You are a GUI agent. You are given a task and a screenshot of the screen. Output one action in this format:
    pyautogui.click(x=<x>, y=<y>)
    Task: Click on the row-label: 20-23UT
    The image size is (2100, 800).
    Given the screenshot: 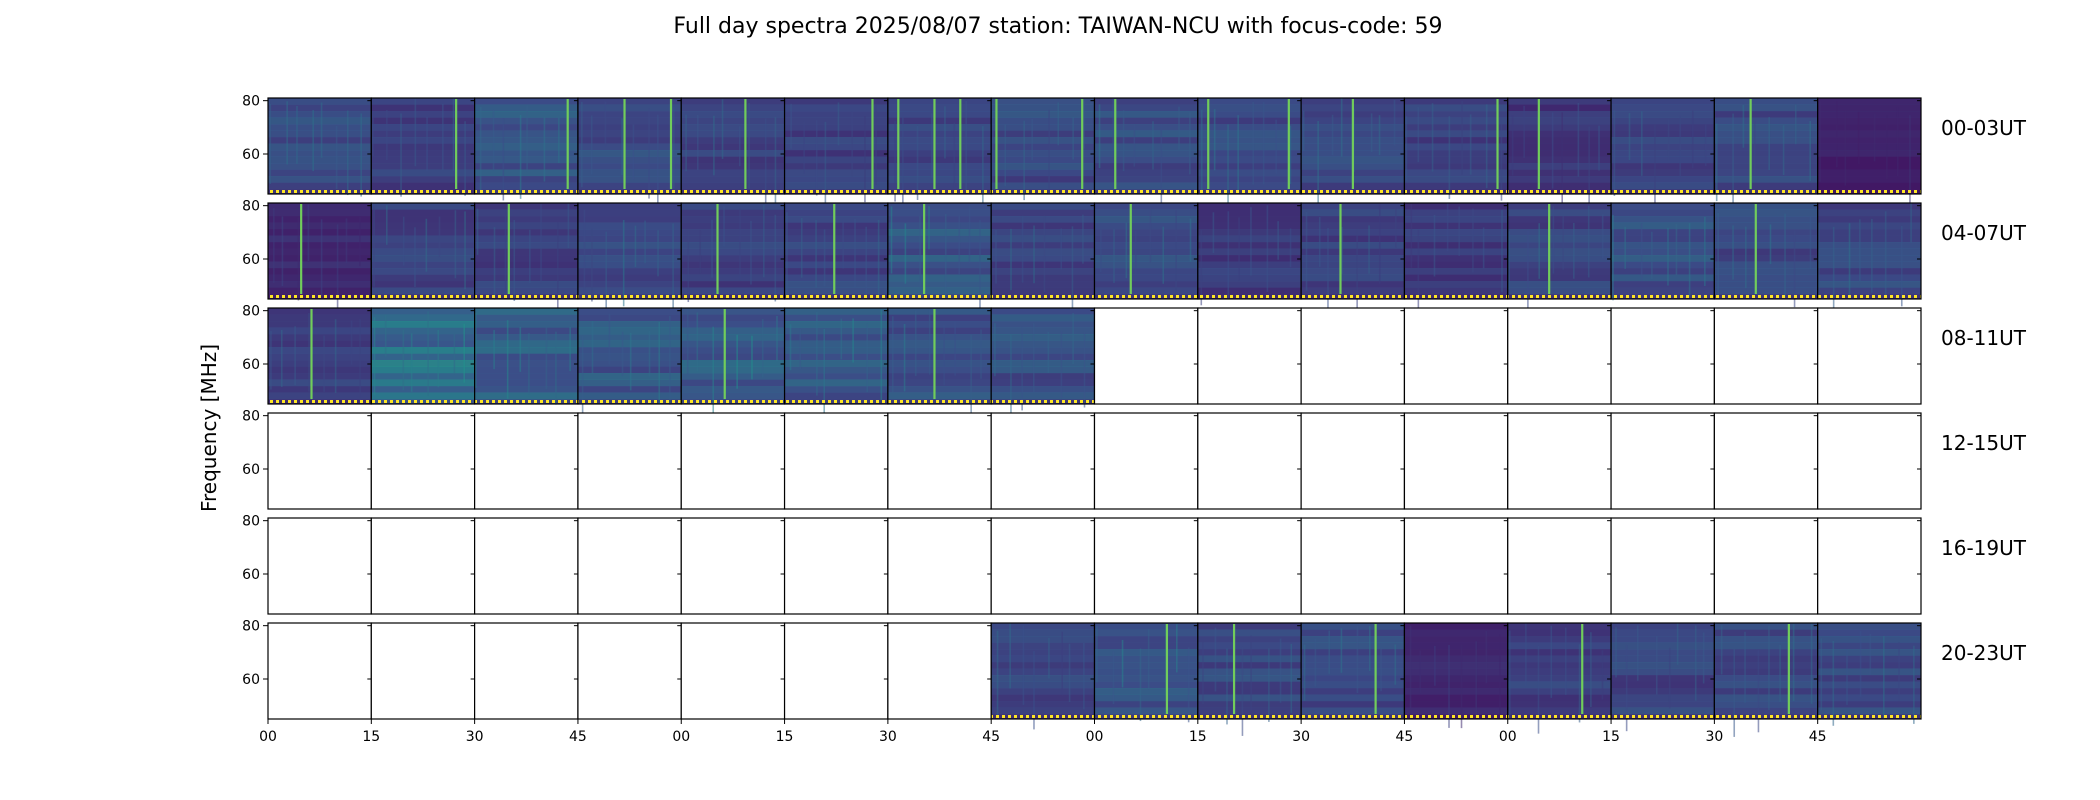 What is the action you would take?
    pyautogui.click(x=1984, y=653)
    